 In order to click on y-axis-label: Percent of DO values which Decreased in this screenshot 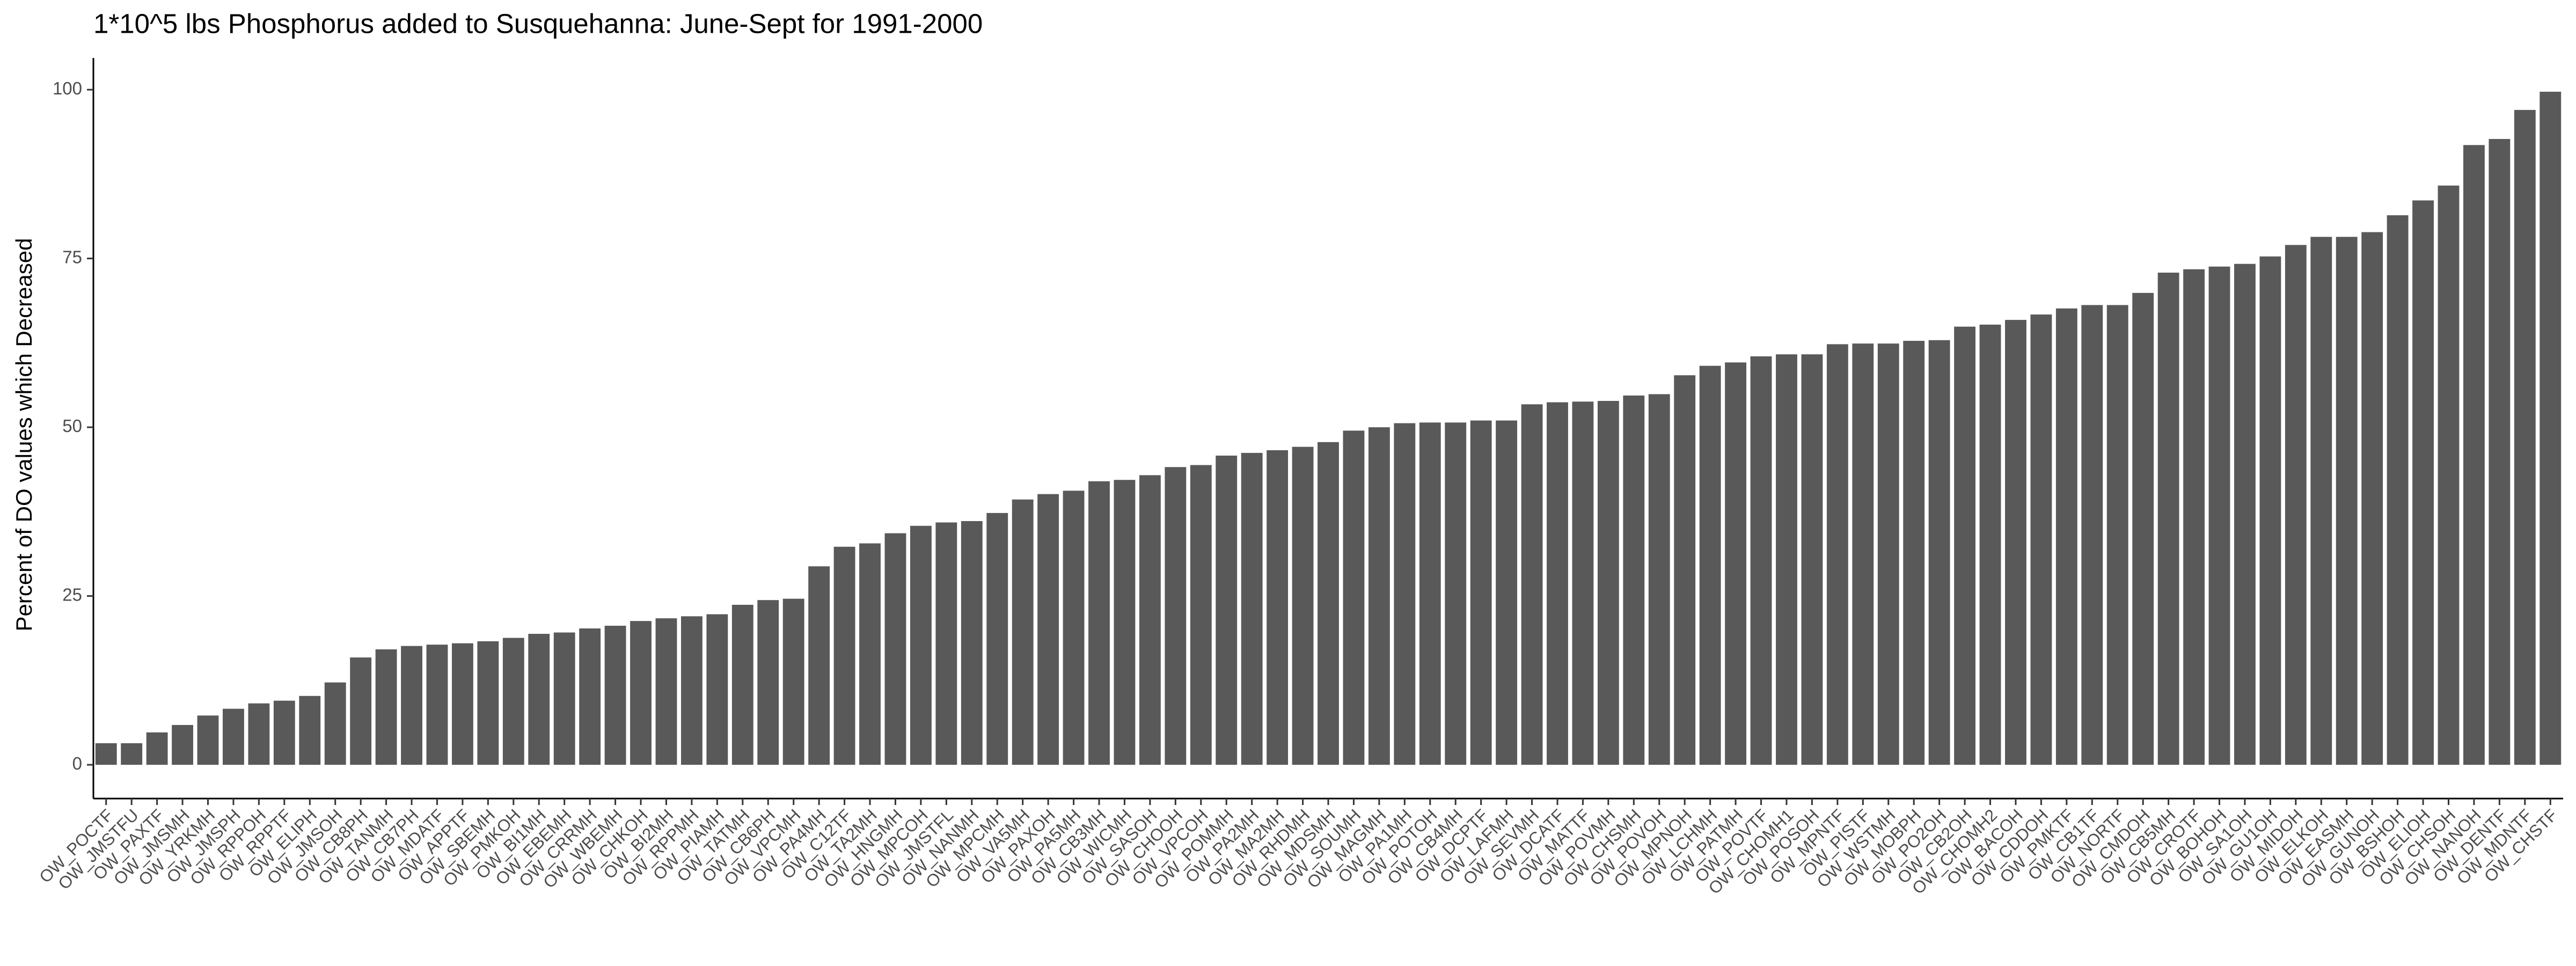, I will do `click(23, 434)`.